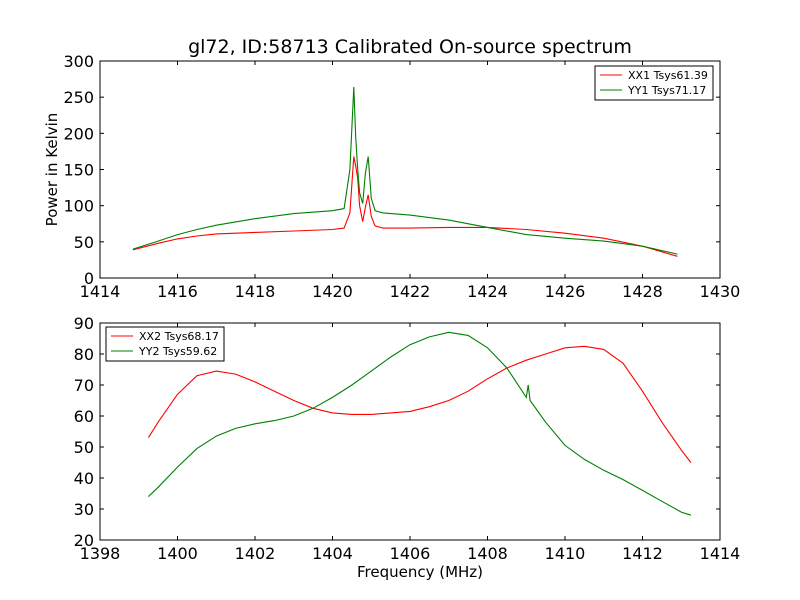 The height and width of the screenshot is (600, 800). What do you see at coordinates (177, 291) in the screenshot?
I see `x-tick-label: 1416` at bounding box center [177, 291].